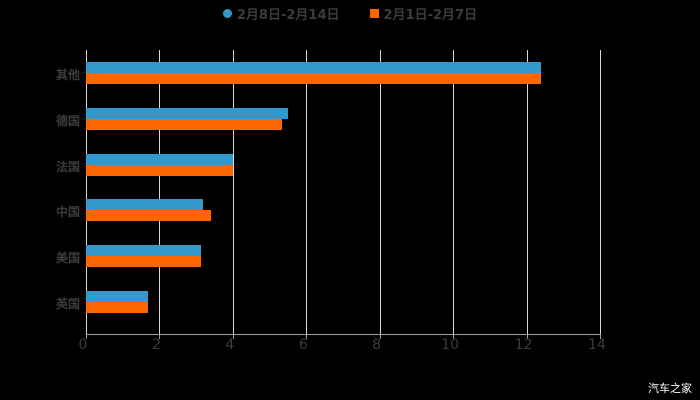 This screenshot has width=700, height=400. Describe the element at coordinates (303, 345) in the screenshot. I see `x-tick-label: 6` at that location.